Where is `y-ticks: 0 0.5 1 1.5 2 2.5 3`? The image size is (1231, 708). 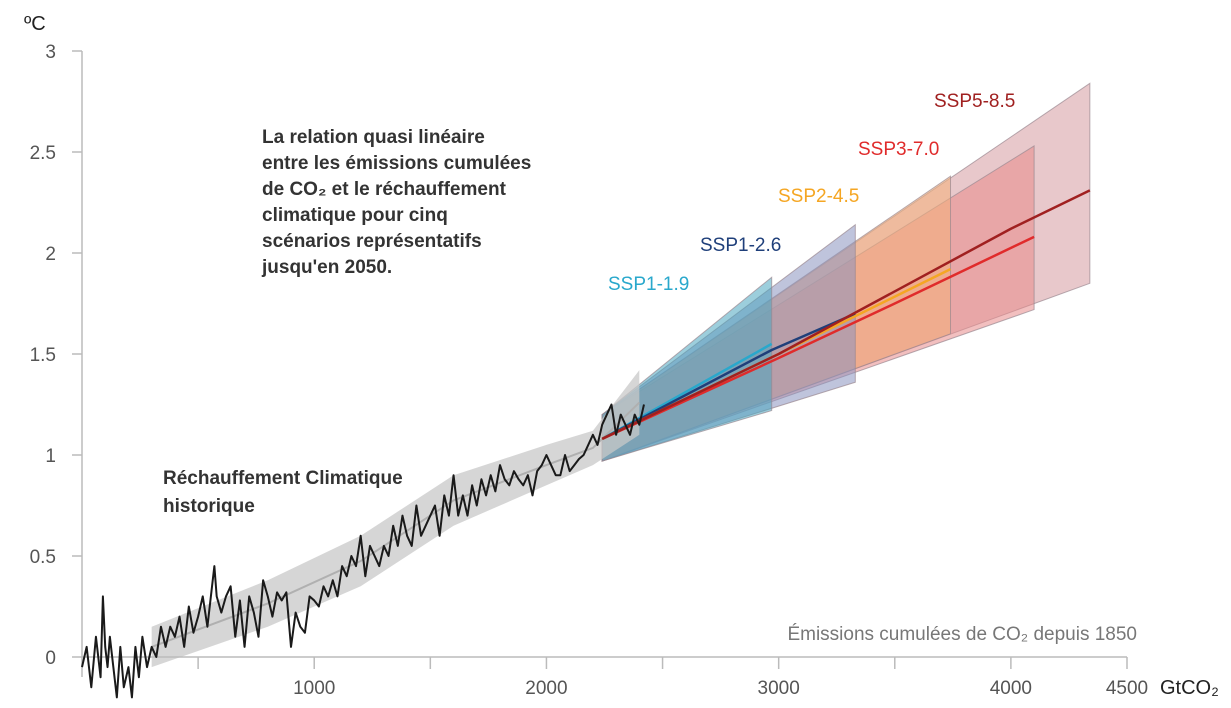 y-ticks: 0 0.5 1 1.5 2 2.5 3 is located at coordinates (56, 355).